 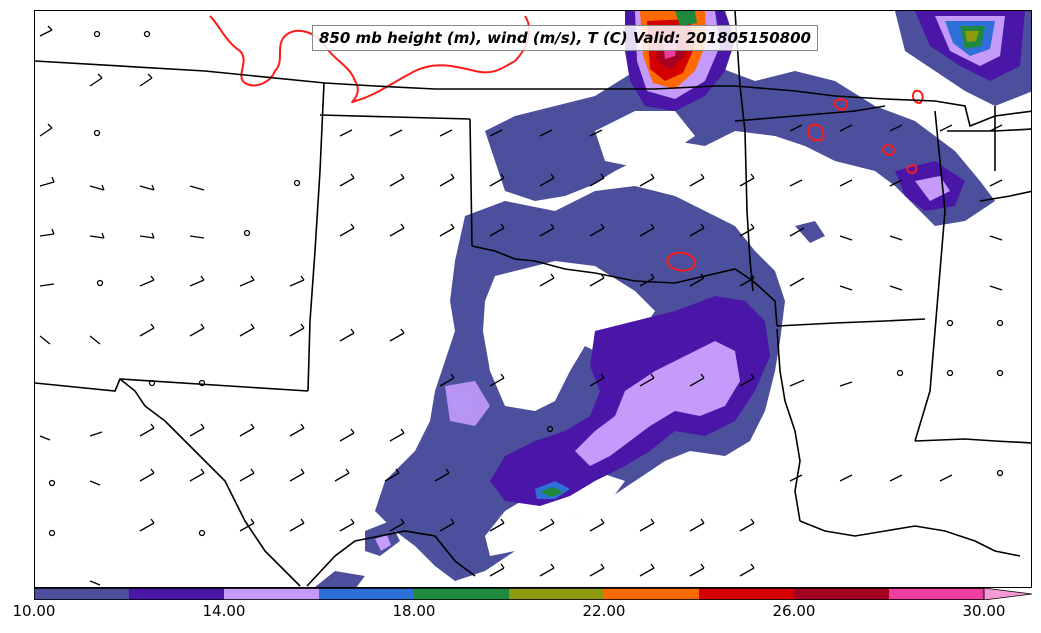 I want to click on colorbar-tick-label: 10.00, so click(x=34, y=611).